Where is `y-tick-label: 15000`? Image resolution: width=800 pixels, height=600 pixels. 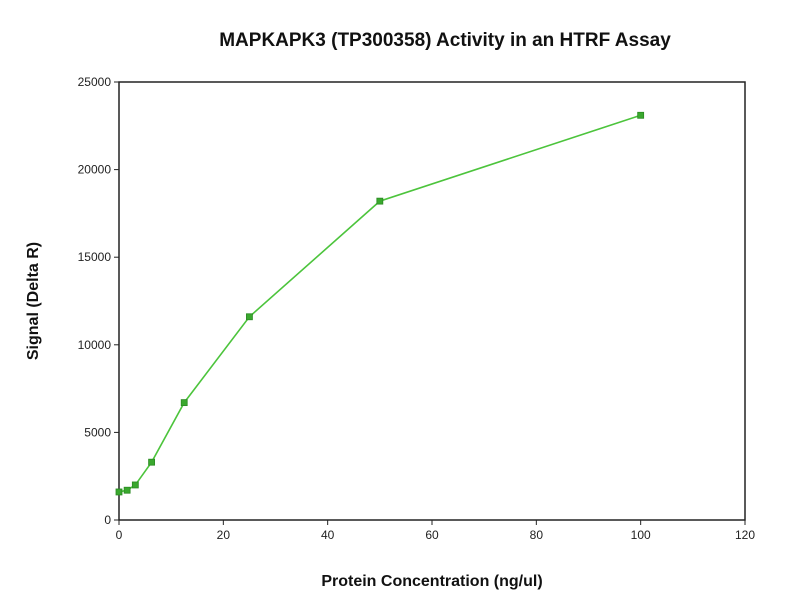
y-tick-label: 15000 is located at coordinates (95, 257).